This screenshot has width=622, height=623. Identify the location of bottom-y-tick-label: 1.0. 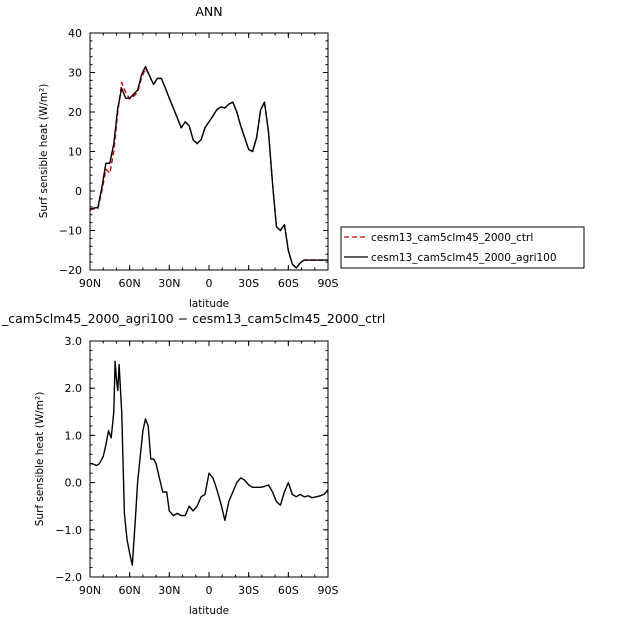
(74, 435).